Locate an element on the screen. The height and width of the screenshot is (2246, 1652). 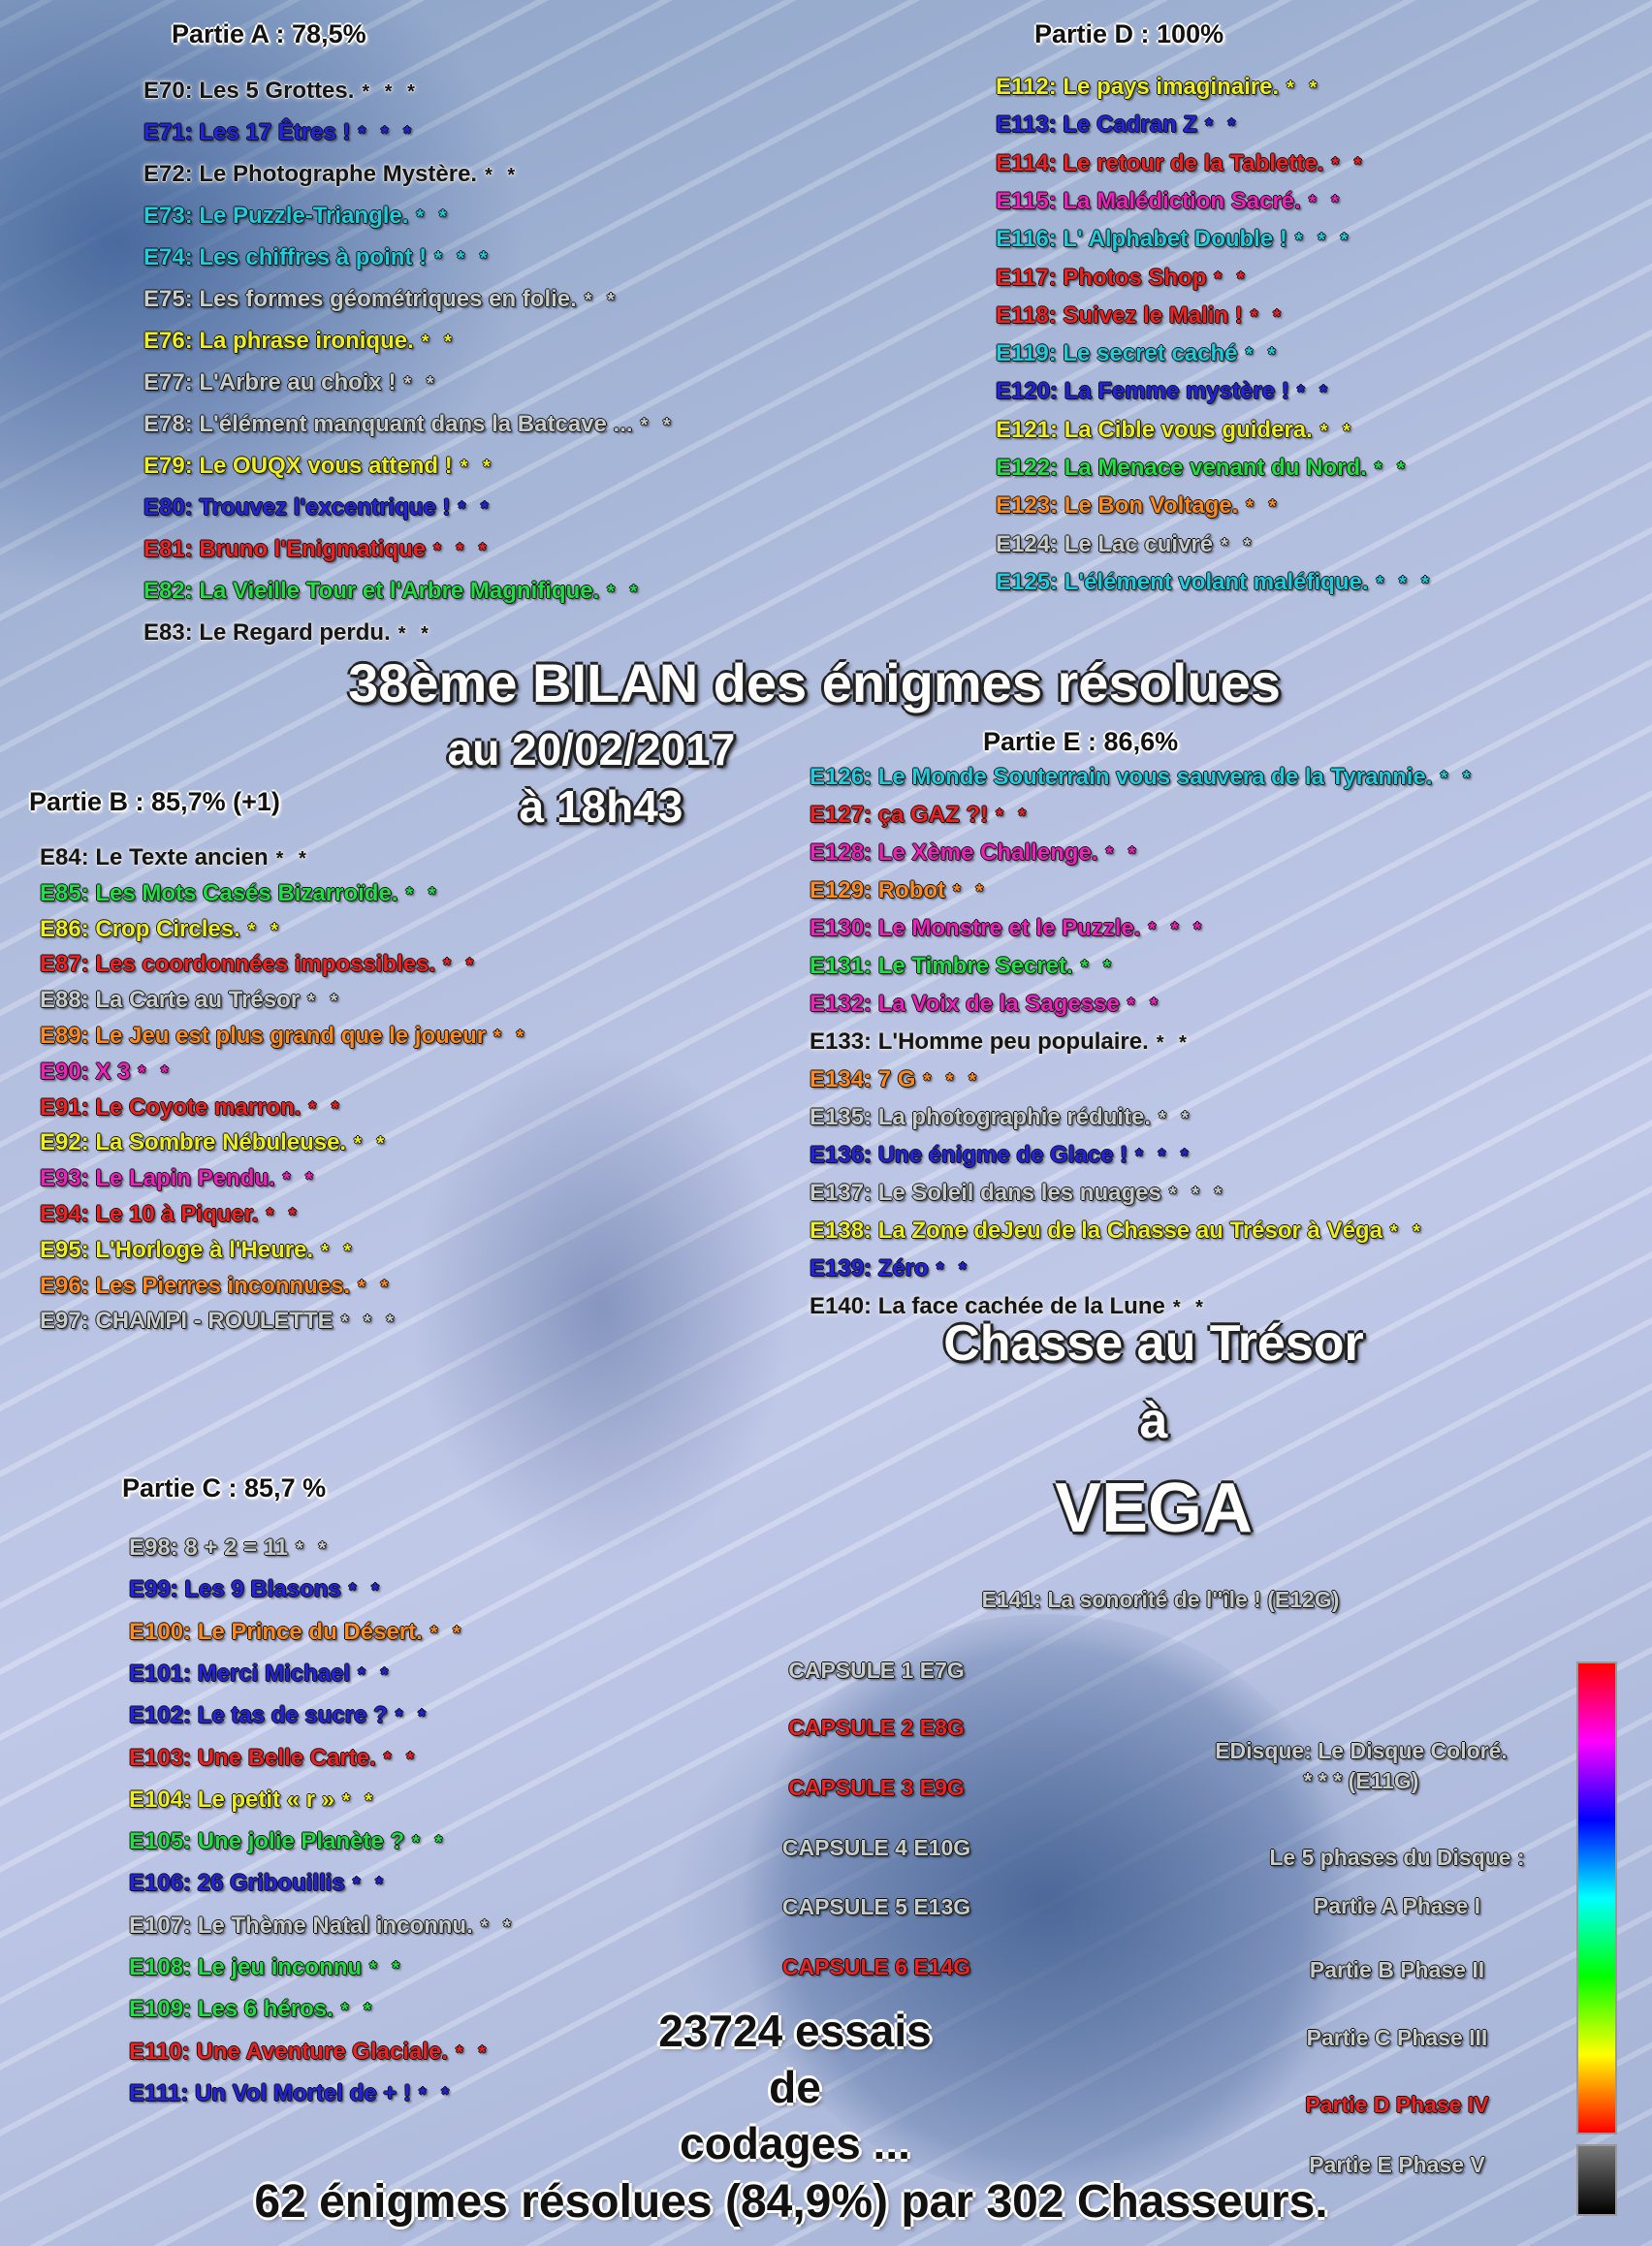
enigma-entry: E109: Les 6 héros. * * is located at coordinates (253, 2009).